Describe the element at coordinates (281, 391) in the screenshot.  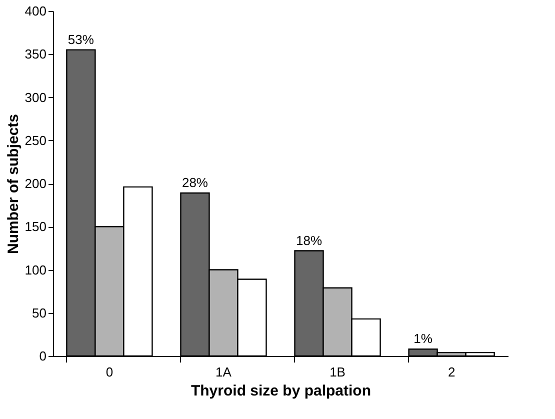
I see `x-axis-title: Thyroid size by palpation` at that location.